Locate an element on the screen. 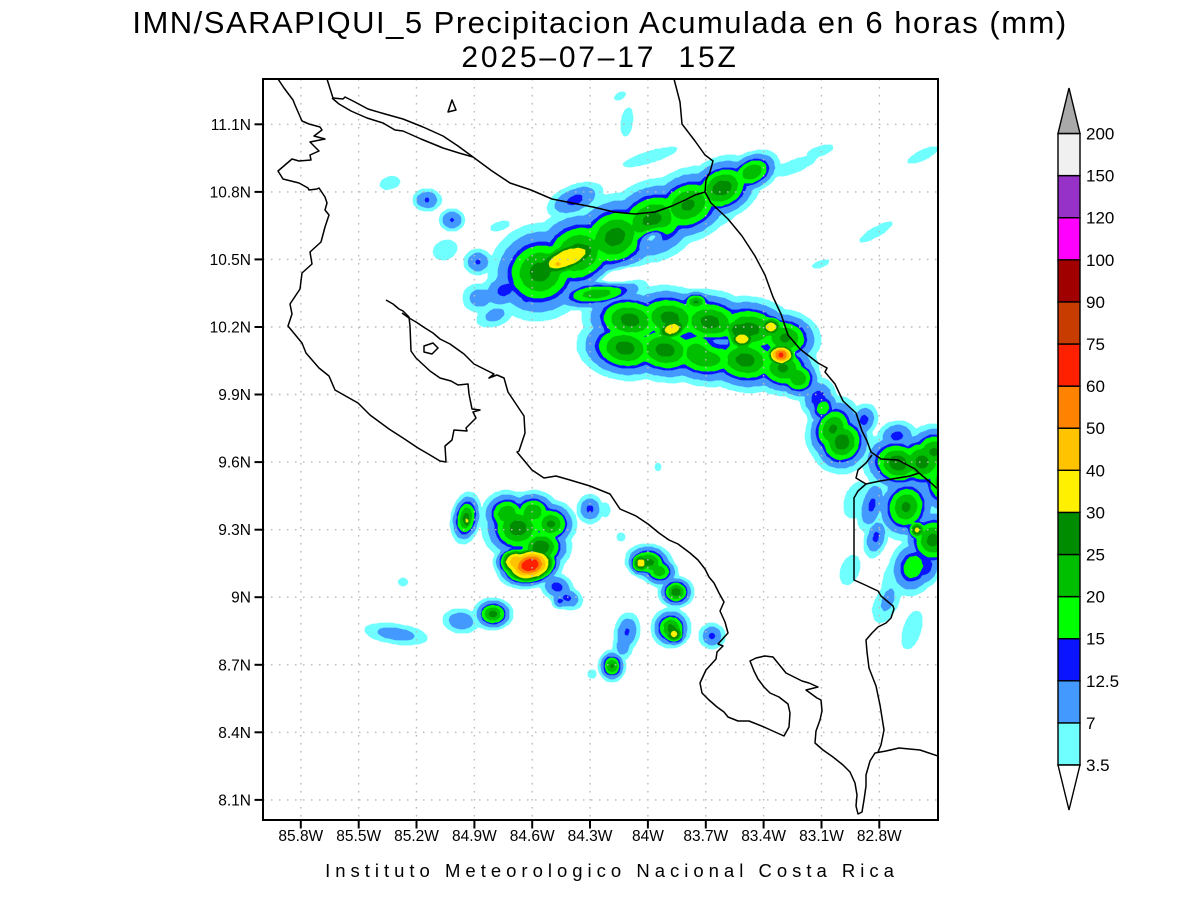 The height and width of the screenshot is (900, 1200). svg-text: 7 is located at coordinates (1090, 723).